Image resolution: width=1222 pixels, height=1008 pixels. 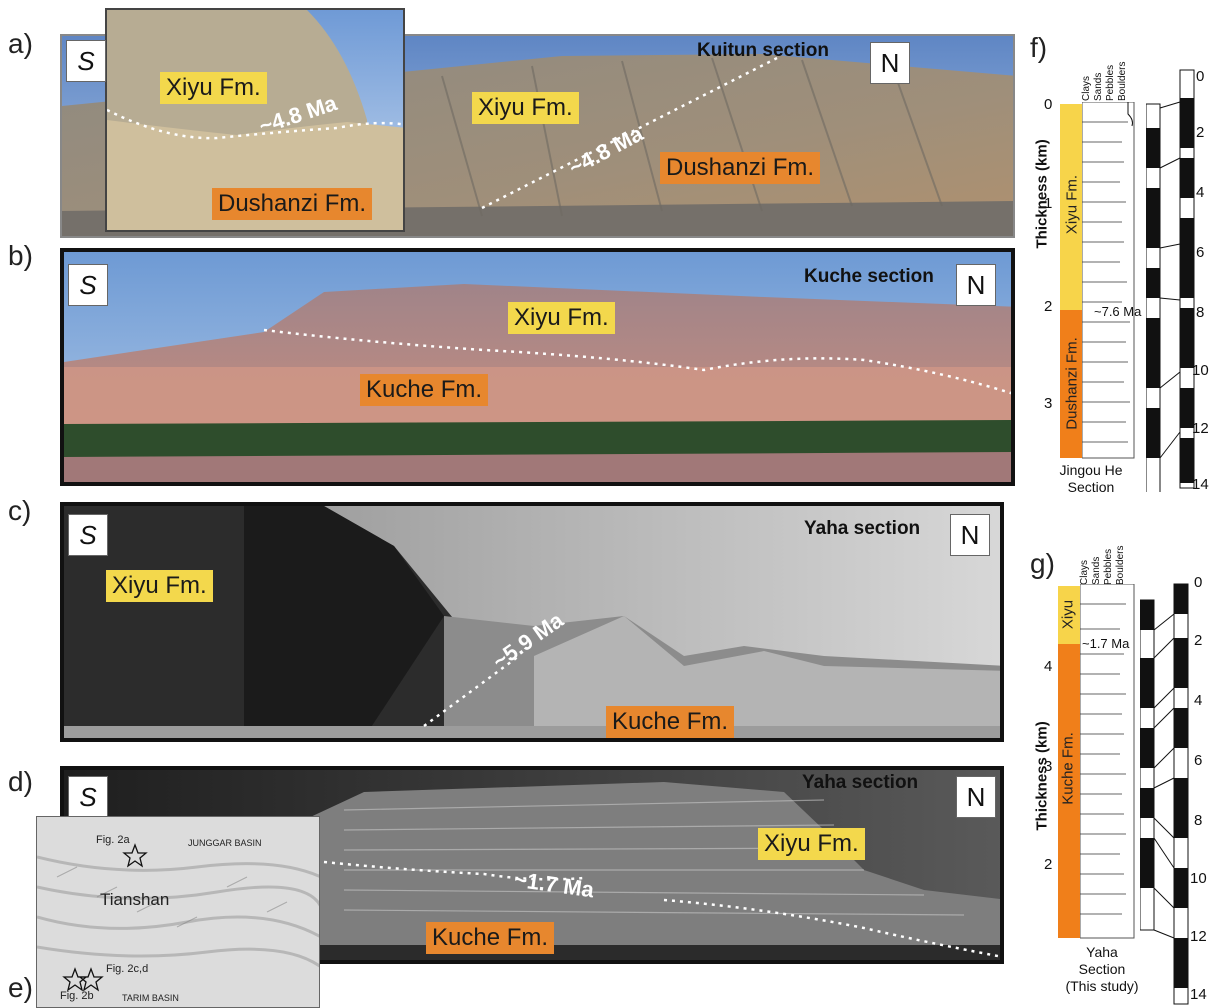 What do you see at coordinates (1200, 484) in the screenshot?
I see `gpts-tick-f-14: 14` at bounding box center [1200, 484].